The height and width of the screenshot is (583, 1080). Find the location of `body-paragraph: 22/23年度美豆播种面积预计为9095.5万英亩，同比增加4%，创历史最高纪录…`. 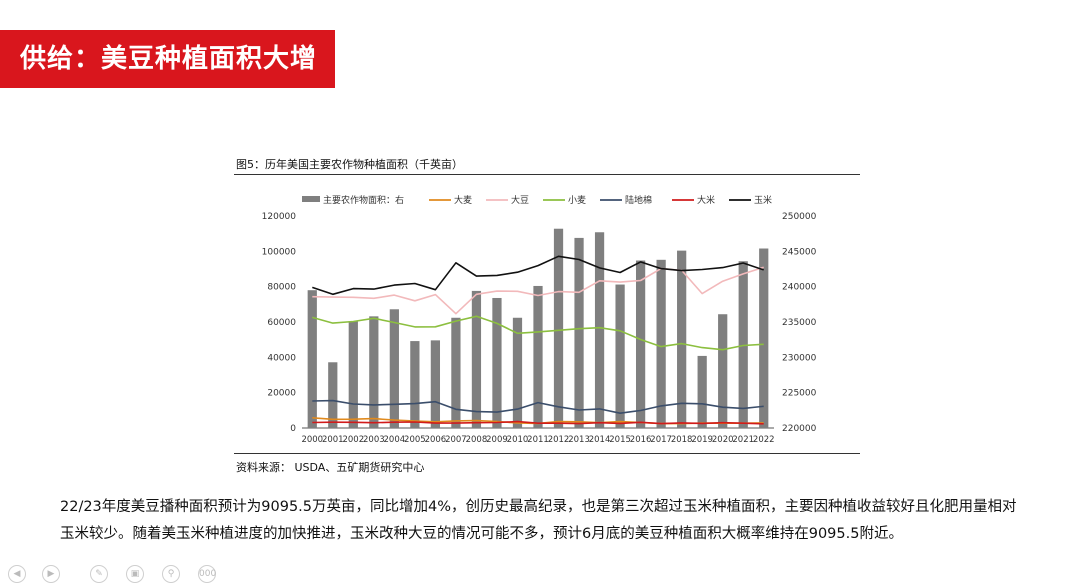

body-paragraph: 22/23年度美豆播种面积预计为9095.5万英亩，同比增加4%，创历史最高纪录… is located at coordinates (538, 520).